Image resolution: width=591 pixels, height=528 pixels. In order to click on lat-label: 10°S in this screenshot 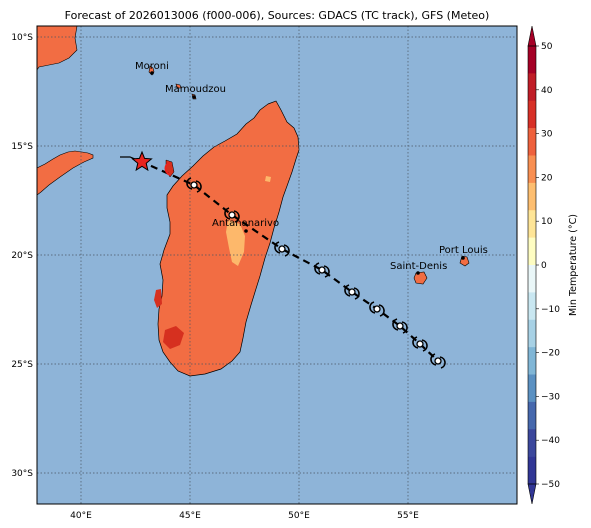, I will do `click(22, 38)`.